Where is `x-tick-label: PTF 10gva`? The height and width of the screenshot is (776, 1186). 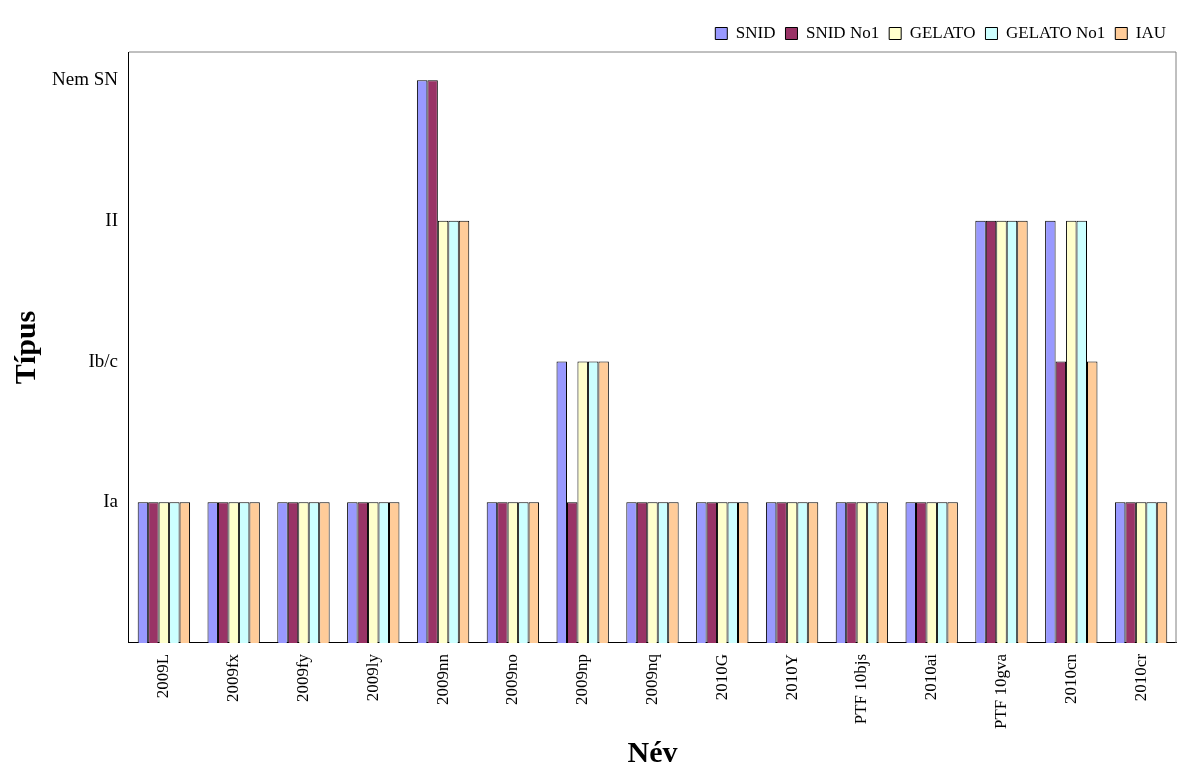
x-tick-label: PTF 10gva is located at coordinates (1000, 691).